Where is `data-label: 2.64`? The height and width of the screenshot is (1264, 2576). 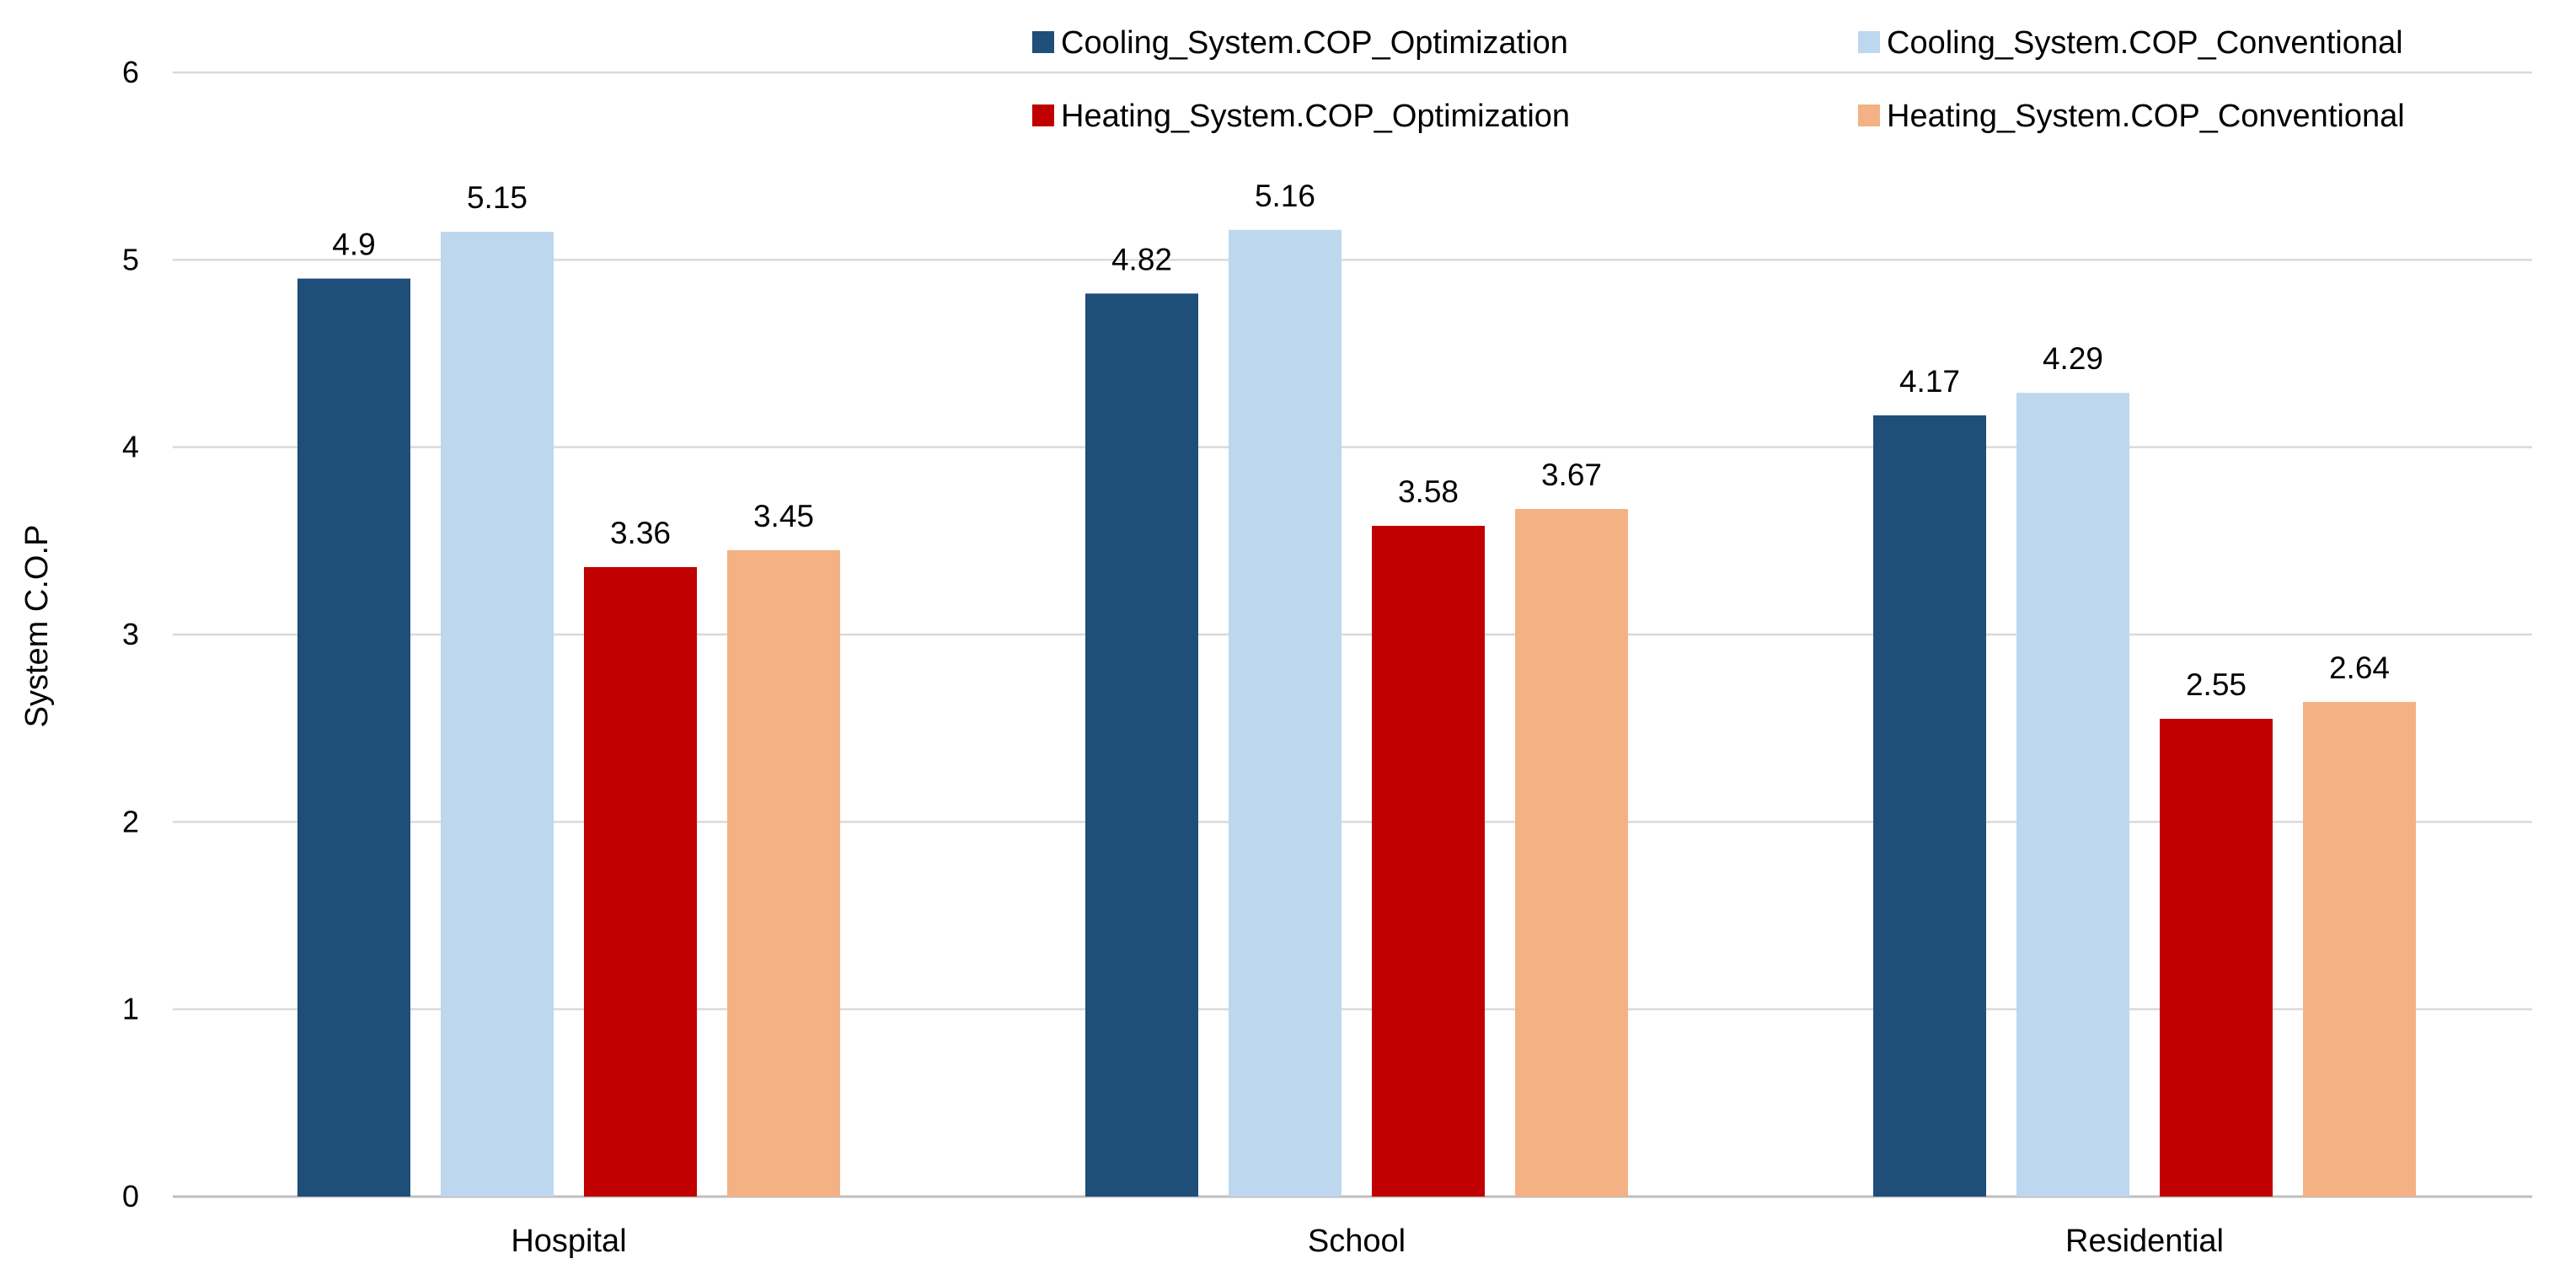
data-label: 2.64 is located at coordinates (2359, 668).